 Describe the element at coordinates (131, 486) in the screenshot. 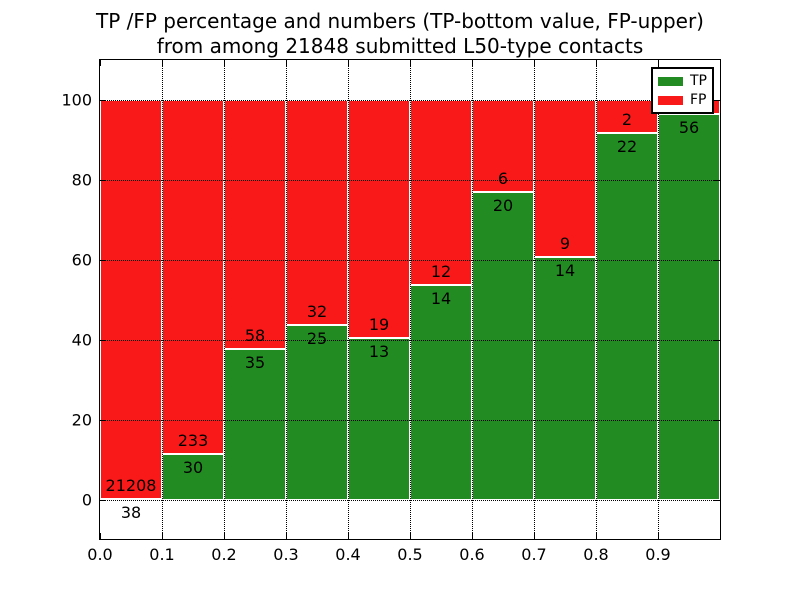

I see `bar-count-label-fp: 21208` at that location.